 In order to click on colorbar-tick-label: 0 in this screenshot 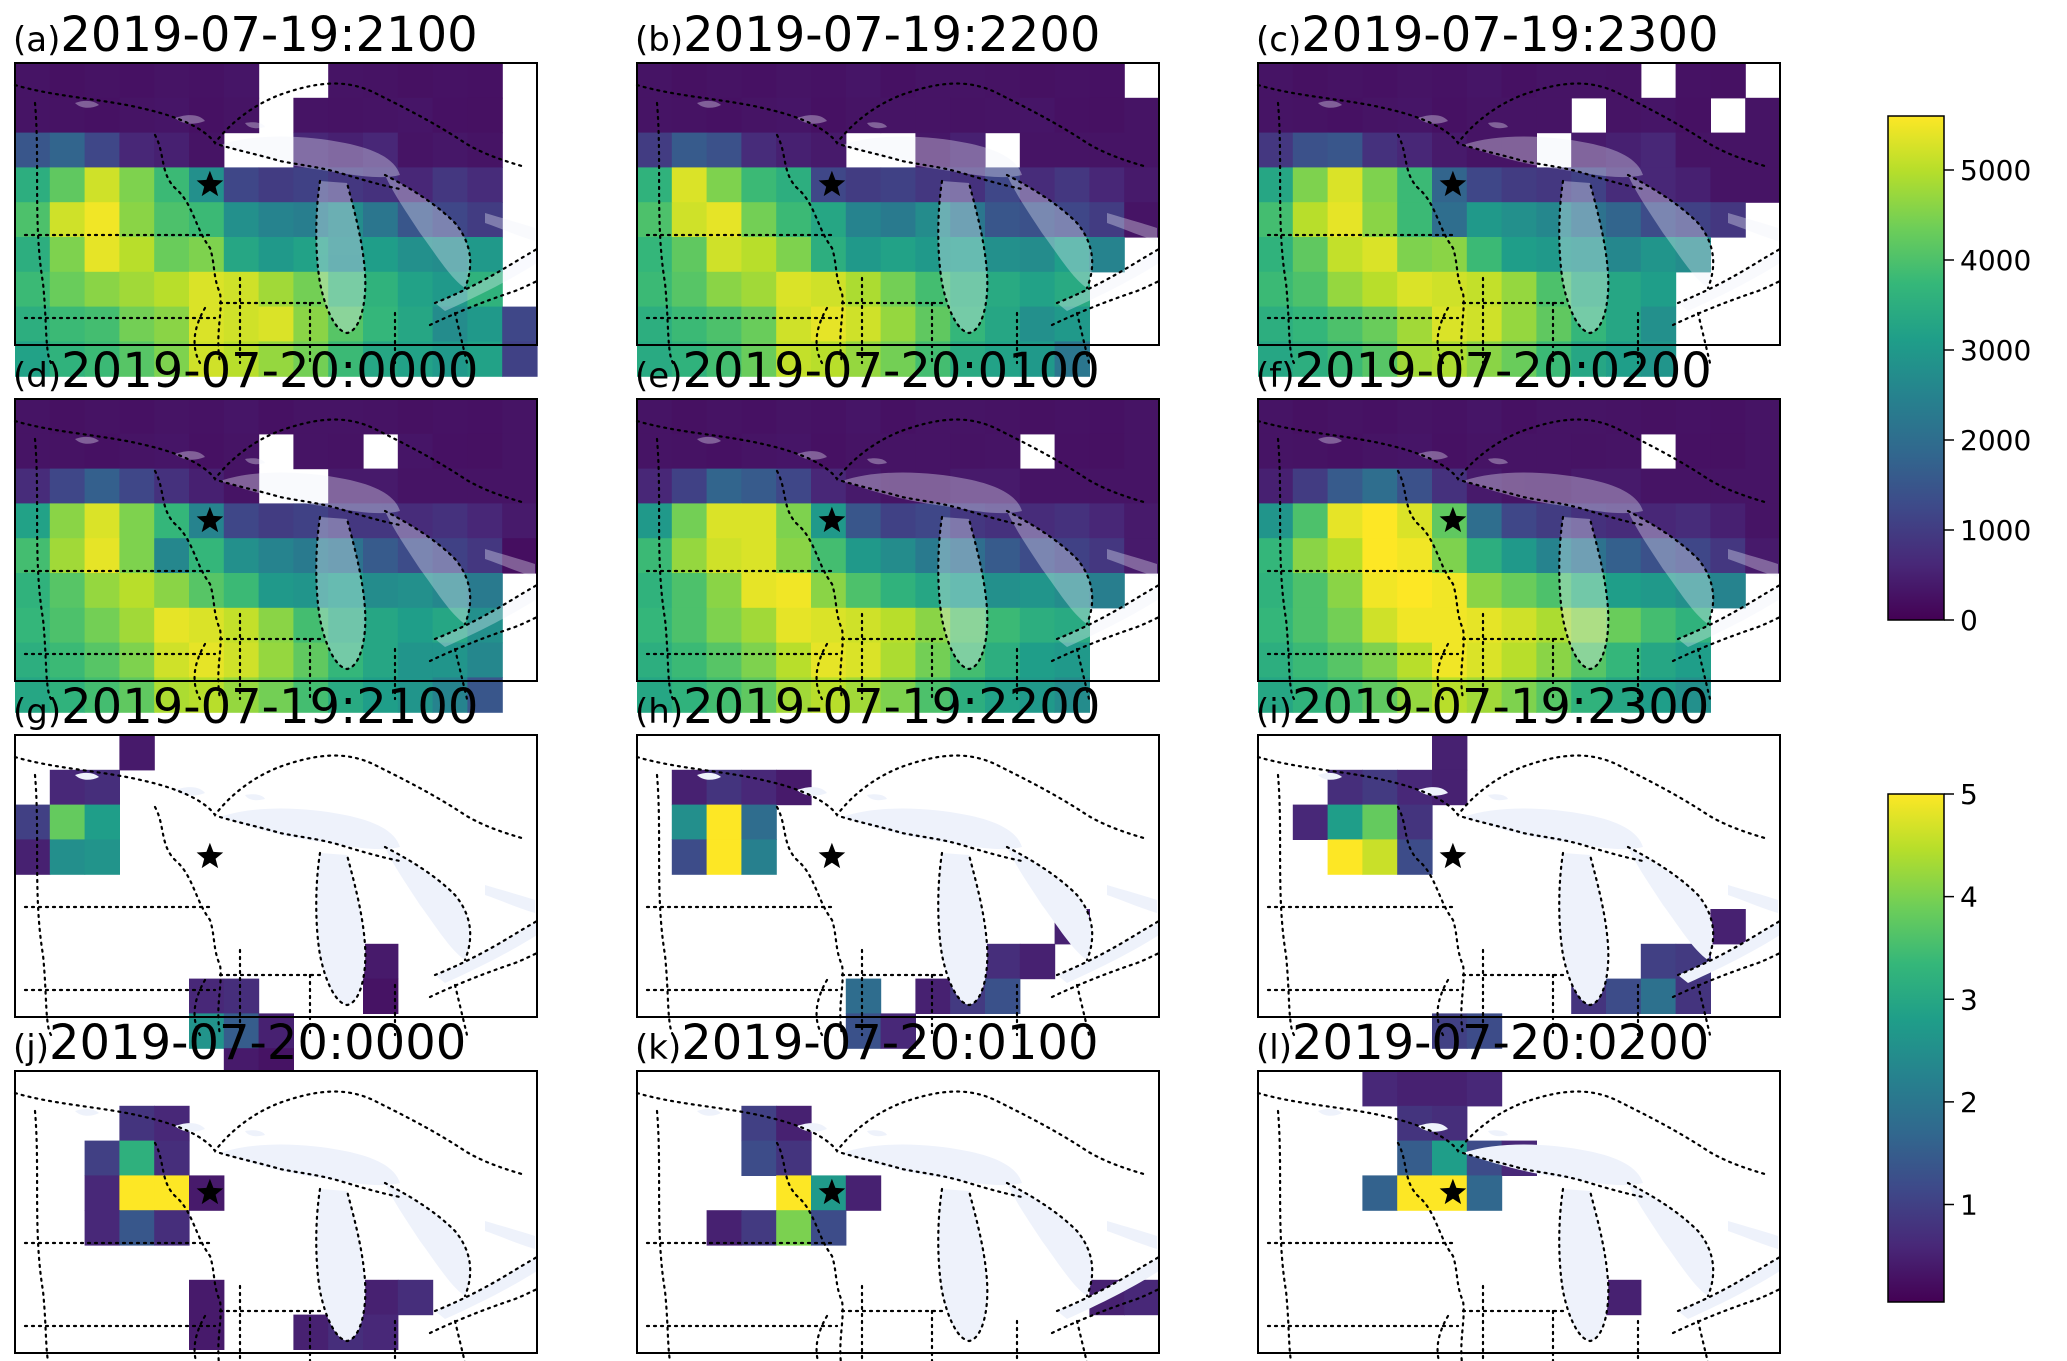, I will do `click(1969, 620)`.